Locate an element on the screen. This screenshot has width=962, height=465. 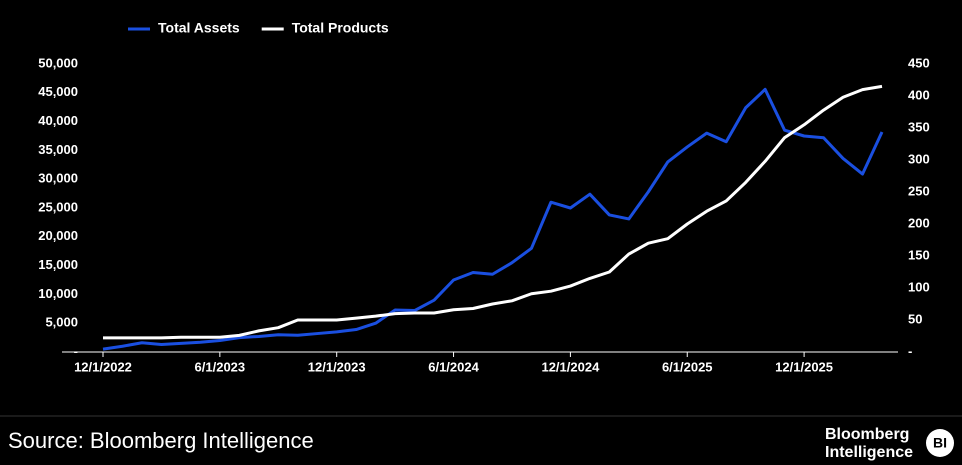
x-tick-label: 12/1/2023 is located at coordinates (337, 366).